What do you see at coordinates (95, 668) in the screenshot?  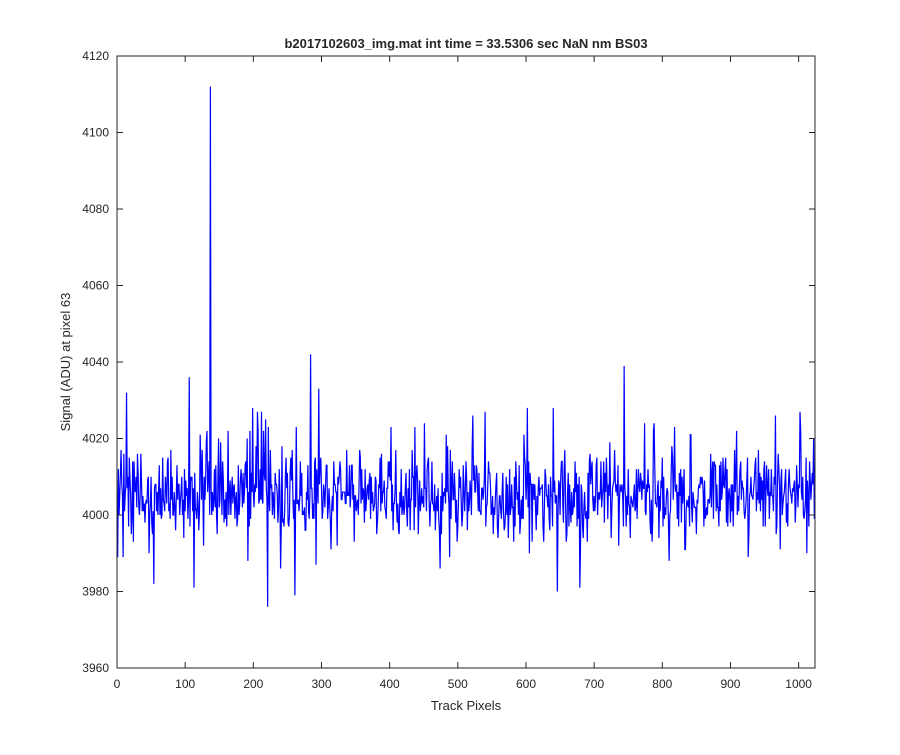 I see `y-tick-label: 3960` at bounding box center [95, 668].